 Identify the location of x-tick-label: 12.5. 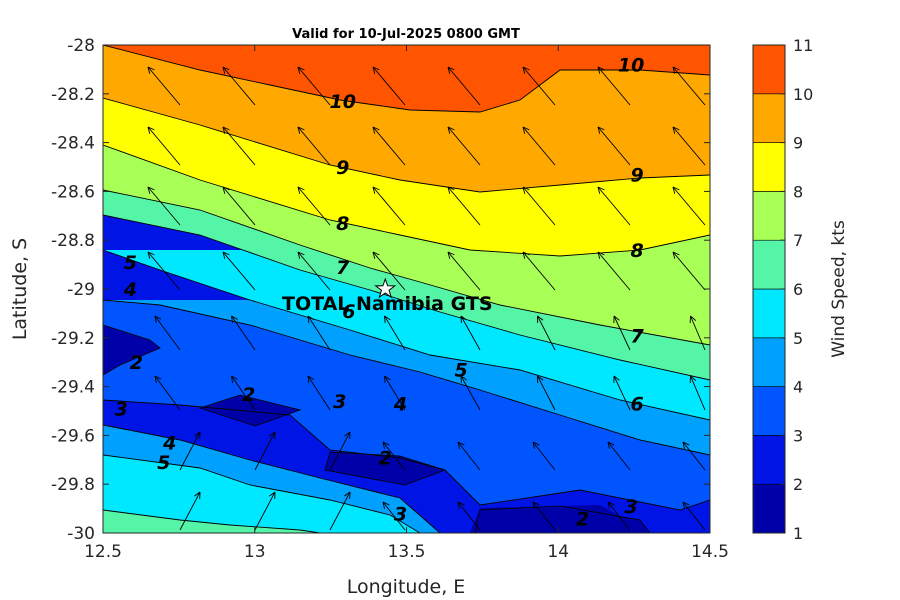
(103, 552).